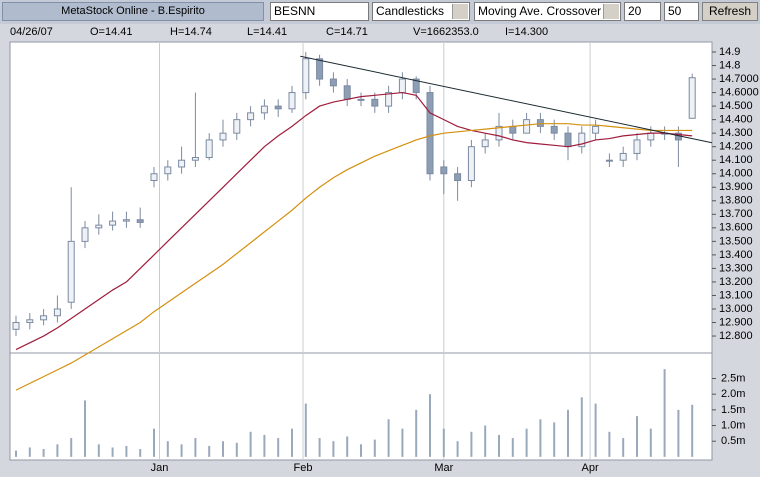 This screenshot has height=477, width=760. Describe the element at coordinates (506, 99) in the screenshot. I see `trendline` at that location.